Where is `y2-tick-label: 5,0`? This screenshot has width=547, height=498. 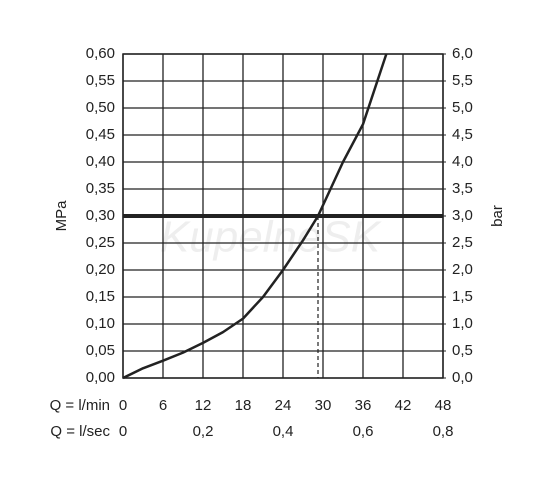 y2-tick-label: 5,0 is located at coordinates (462, 107).